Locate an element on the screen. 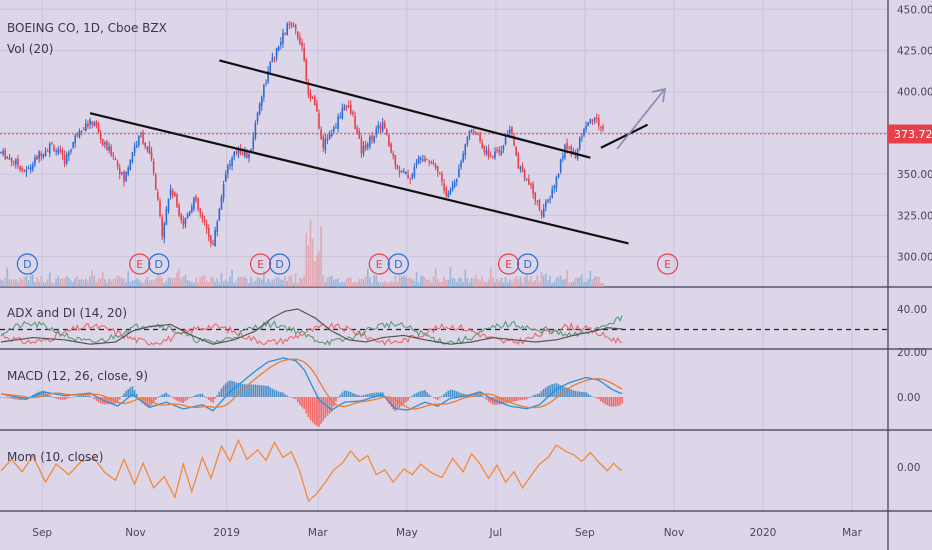 The image size is (932, 550). earnings-marker: E is located at coordinates (260, 264).